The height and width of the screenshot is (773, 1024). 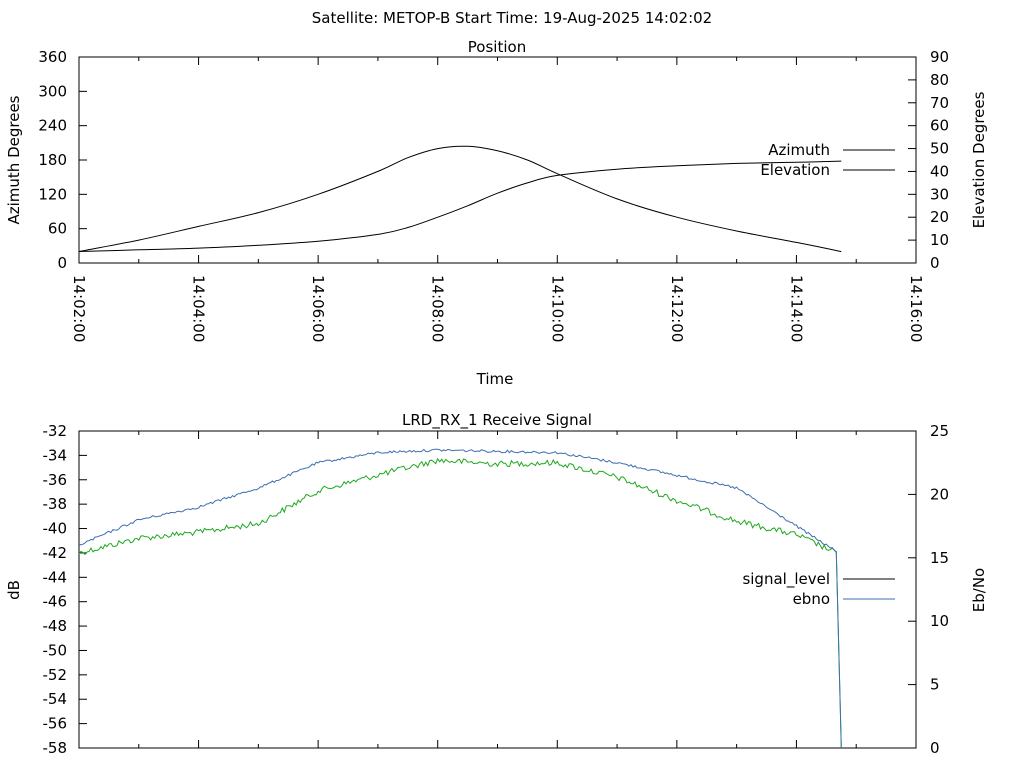 What do you see at coordinates (79, 308) in the screenshot?
I see `x-tick-label: 14:02:00` at bounding box center [79, 308].